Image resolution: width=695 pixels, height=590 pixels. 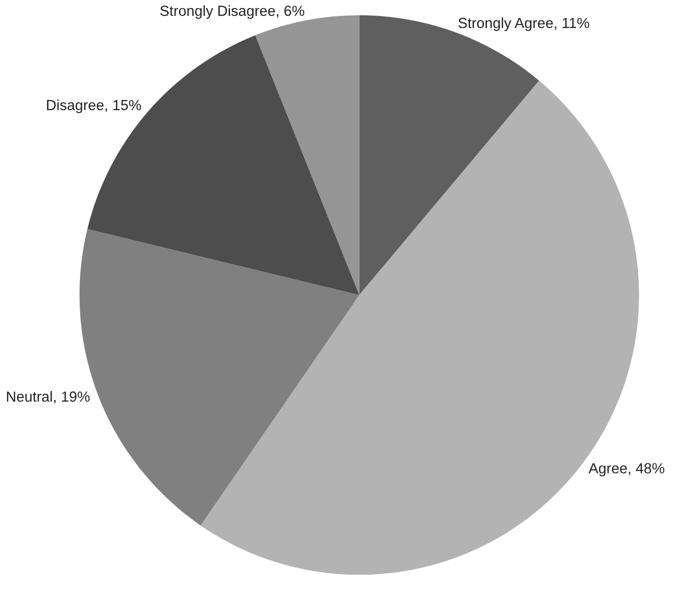 What do you see at coordinates (48, 397) in the screenshot?
I see `slice-label: Neutral, 19%` at bounding box center [48, 397].